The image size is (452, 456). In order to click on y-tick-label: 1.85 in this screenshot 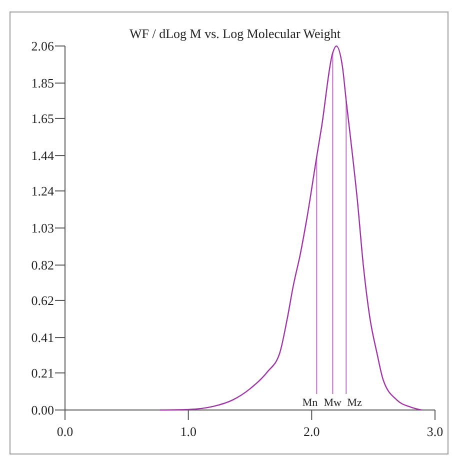, I will do `click(42, 83)`.